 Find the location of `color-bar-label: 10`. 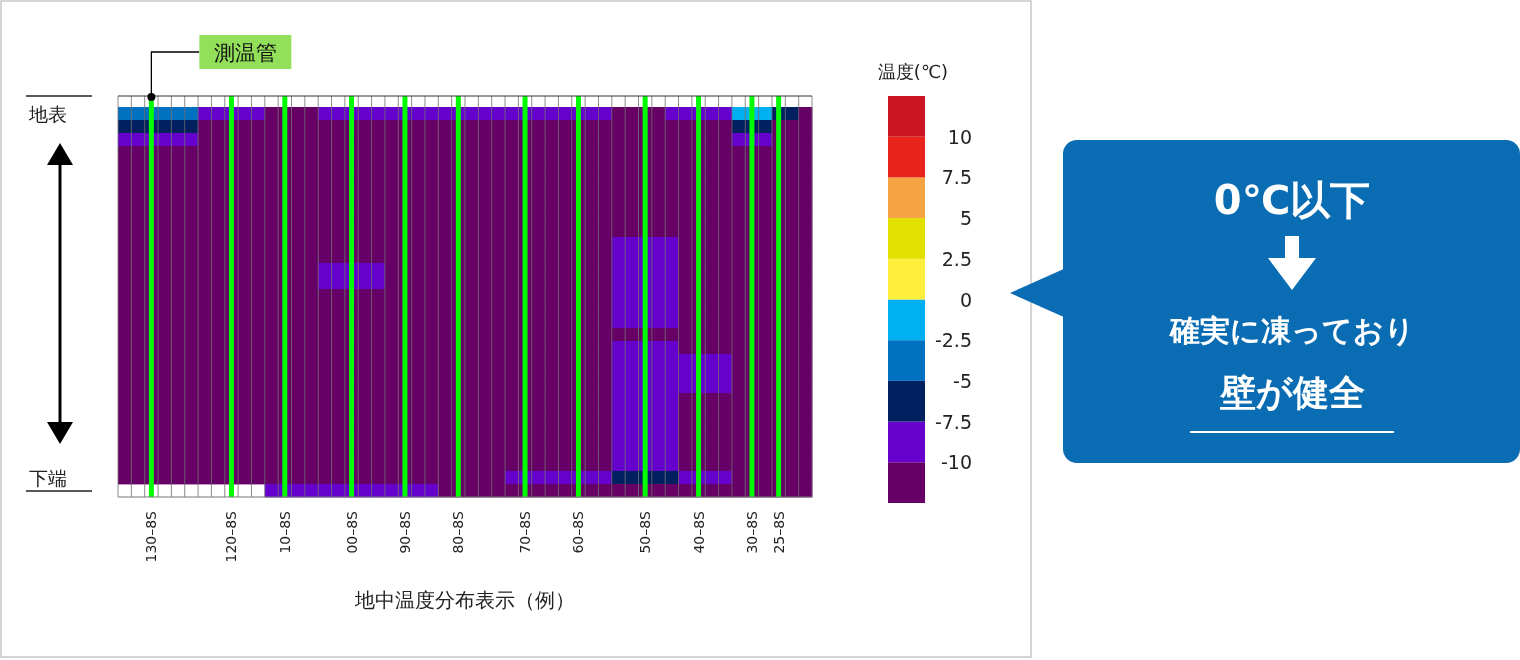

color-bar-label: 10 is located at coordinates (959, 136).